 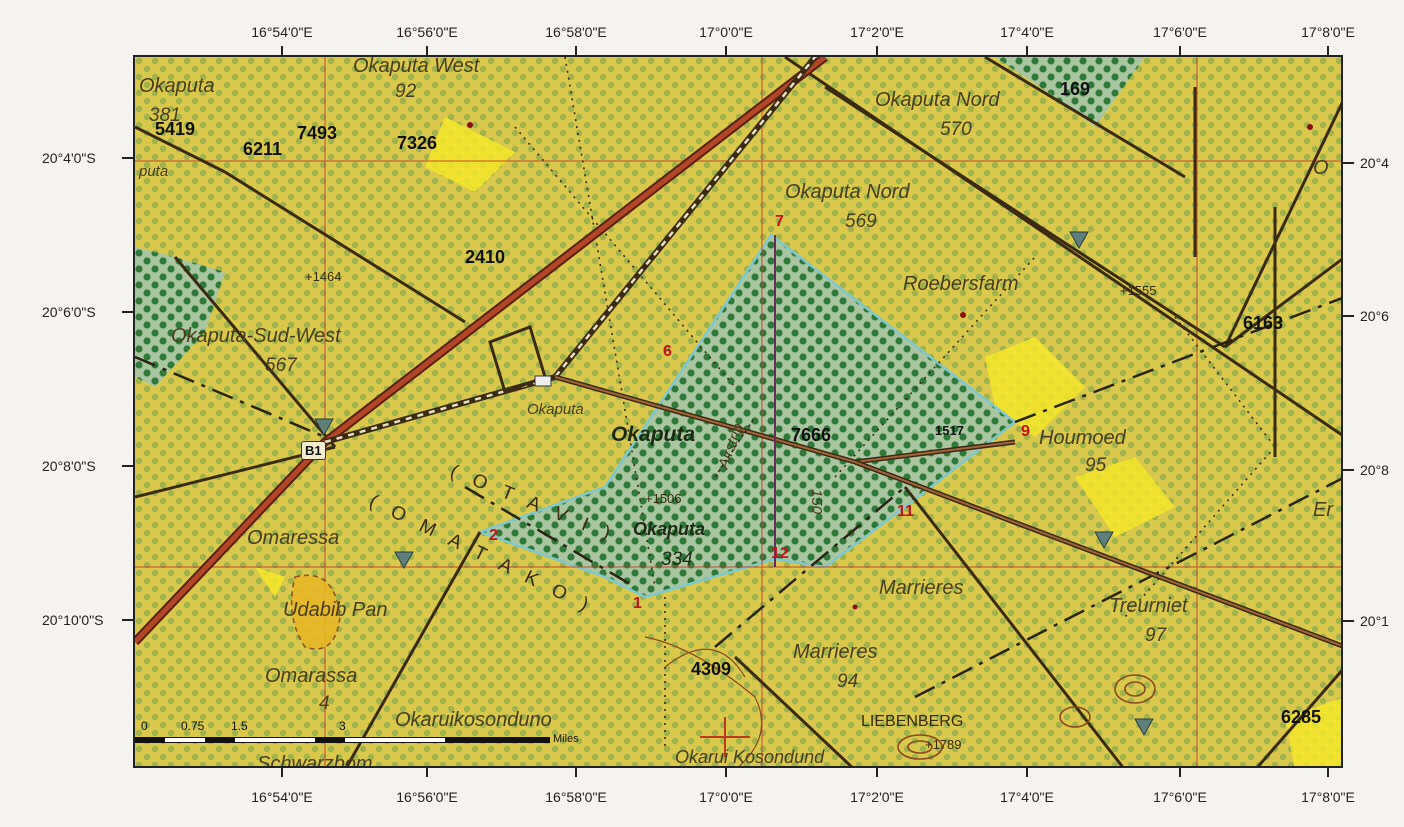 What do you see at coordinates (180, 317) in the screenshot?
I see `protected-area-west` at bounding box center [180, 317].